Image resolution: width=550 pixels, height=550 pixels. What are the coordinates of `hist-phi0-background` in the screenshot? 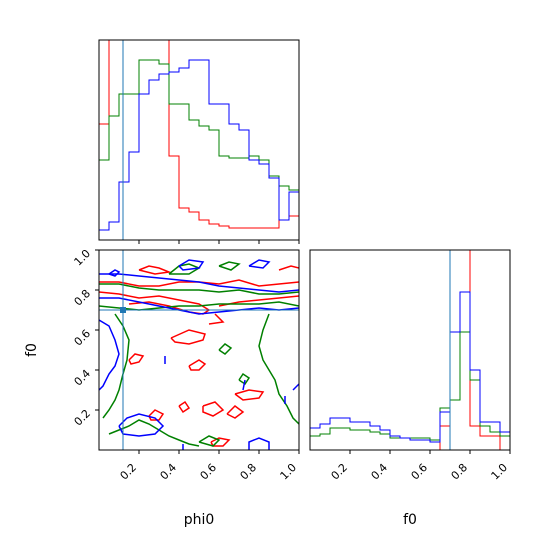 It's located at (199, 140).